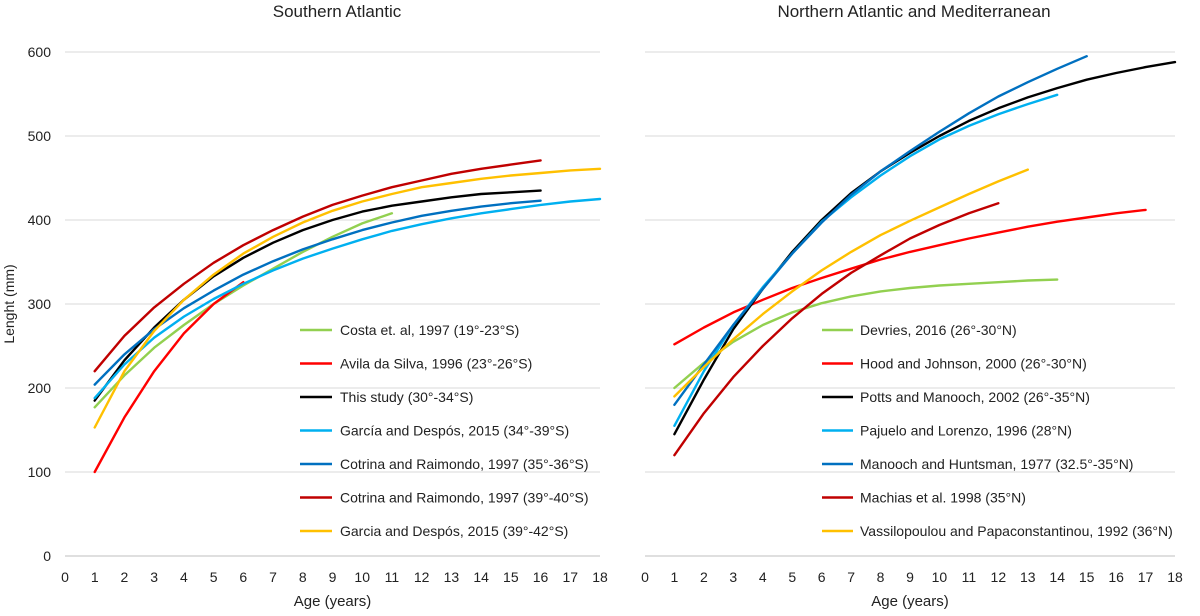 The width and height of the screenshot is (1200, 616). Describe the element at coordinates (454, 531) in the screenshot. I see `legend-label: Garcia and Despós, 2015 (39°-42°S)` at that location.